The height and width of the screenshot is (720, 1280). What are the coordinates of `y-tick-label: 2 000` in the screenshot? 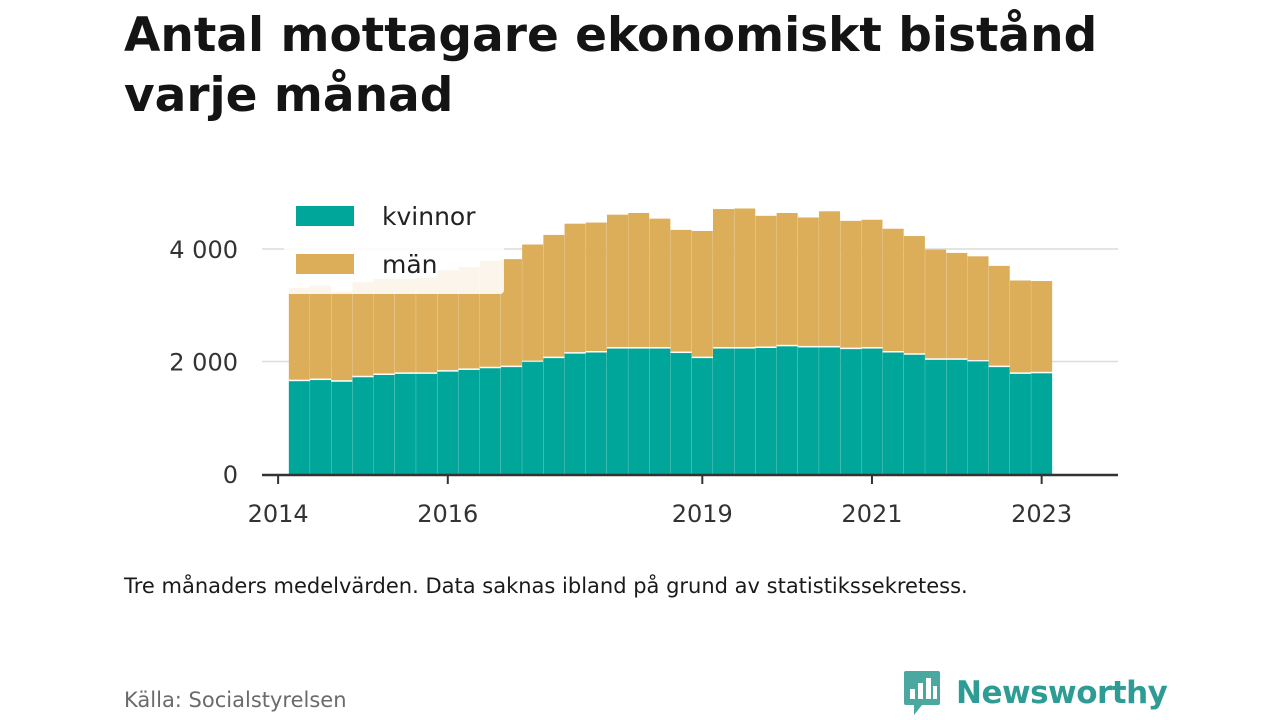 It's located at (203, 363).